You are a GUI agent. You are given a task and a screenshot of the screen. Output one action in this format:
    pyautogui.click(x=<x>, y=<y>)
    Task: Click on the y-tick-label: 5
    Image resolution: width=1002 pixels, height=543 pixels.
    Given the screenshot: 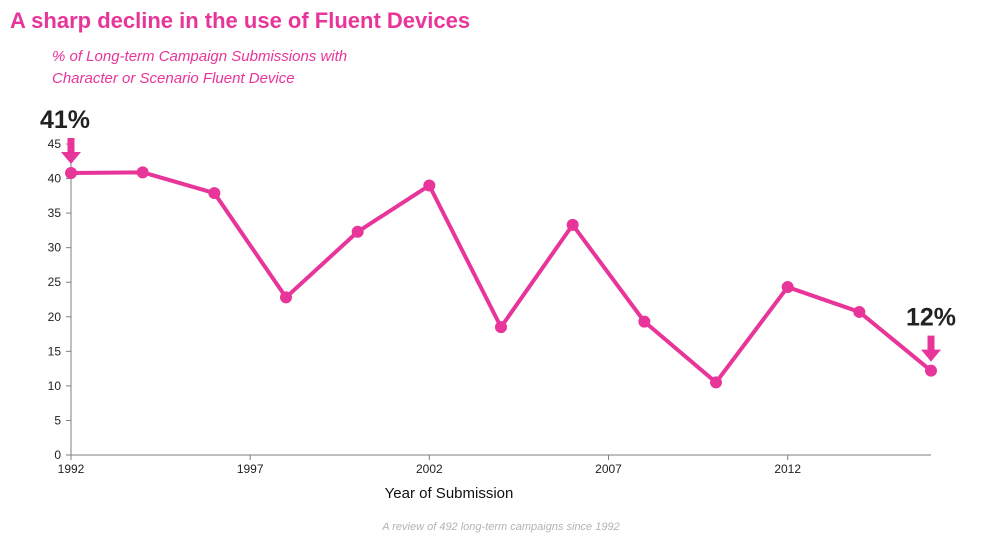 What is the action you would take?
    pyautogui.click(x=57, y=420)
    